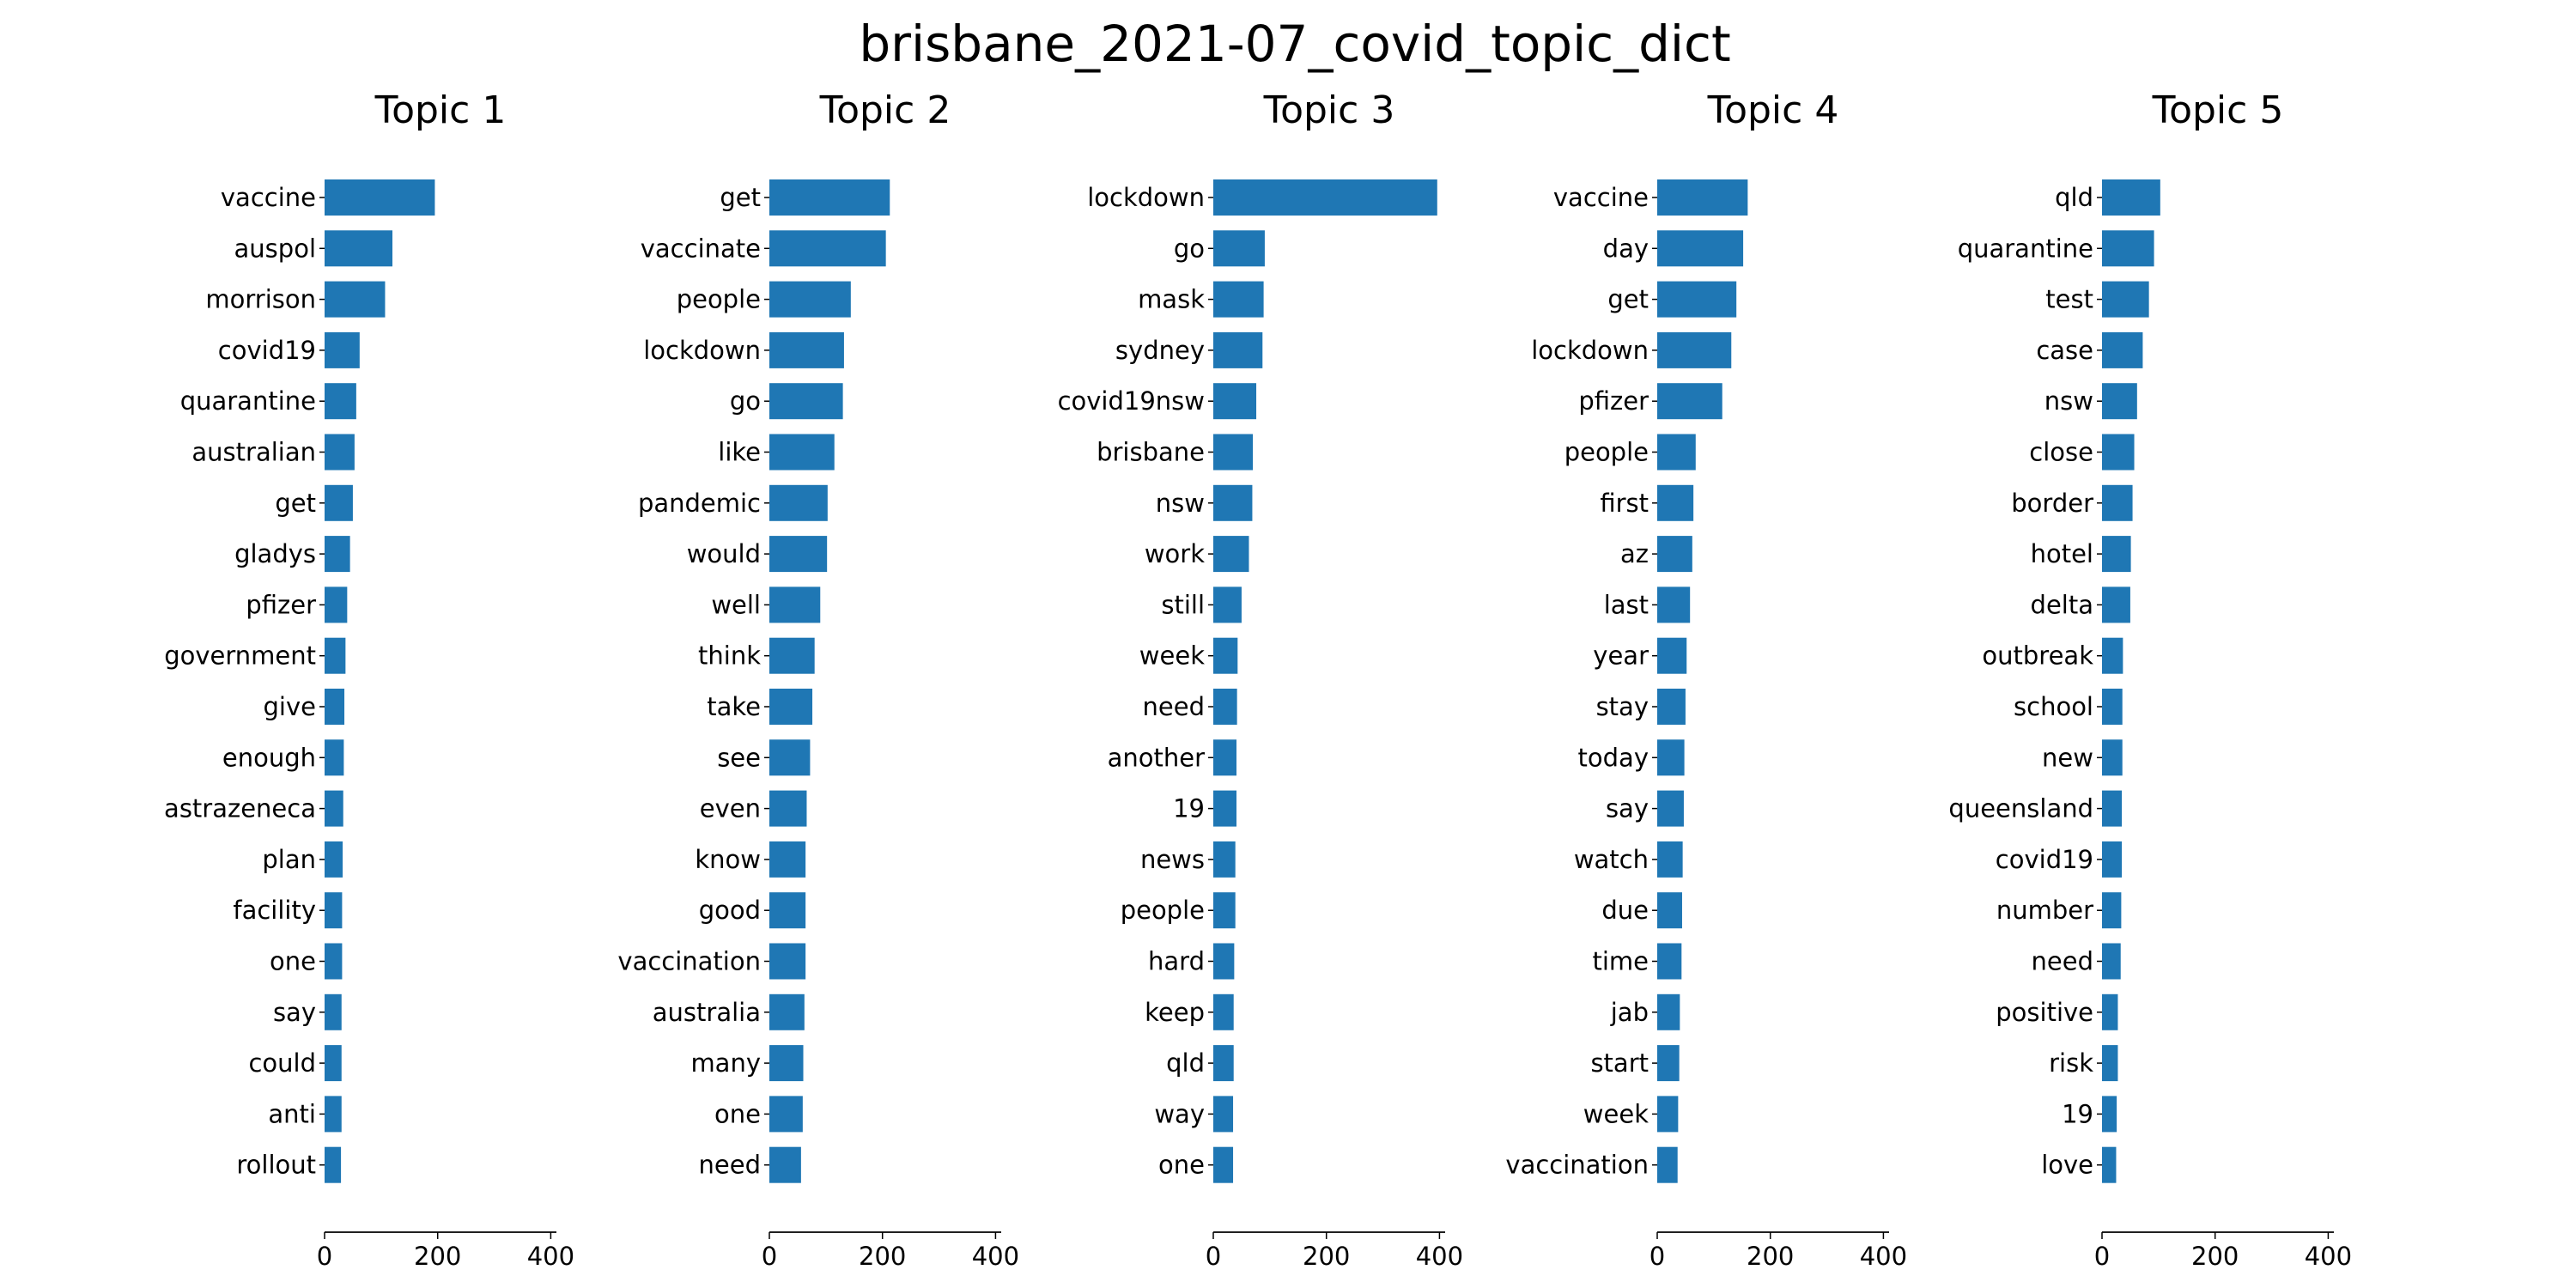 Image resolution: width=2576 pixels, height=1288 pixels. I want to click on category-label-topic-5: risk, so click(2071, 1063).